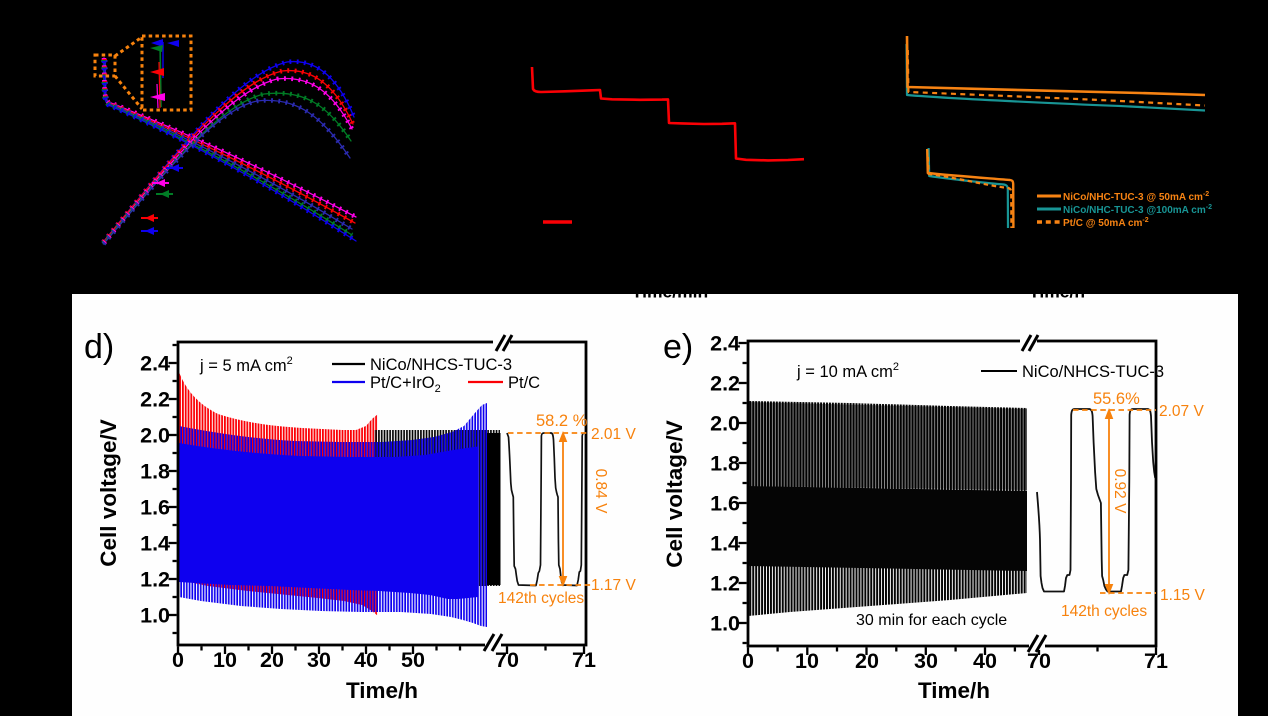  I want to click on svg-text: Time/min, so click(670, 292).